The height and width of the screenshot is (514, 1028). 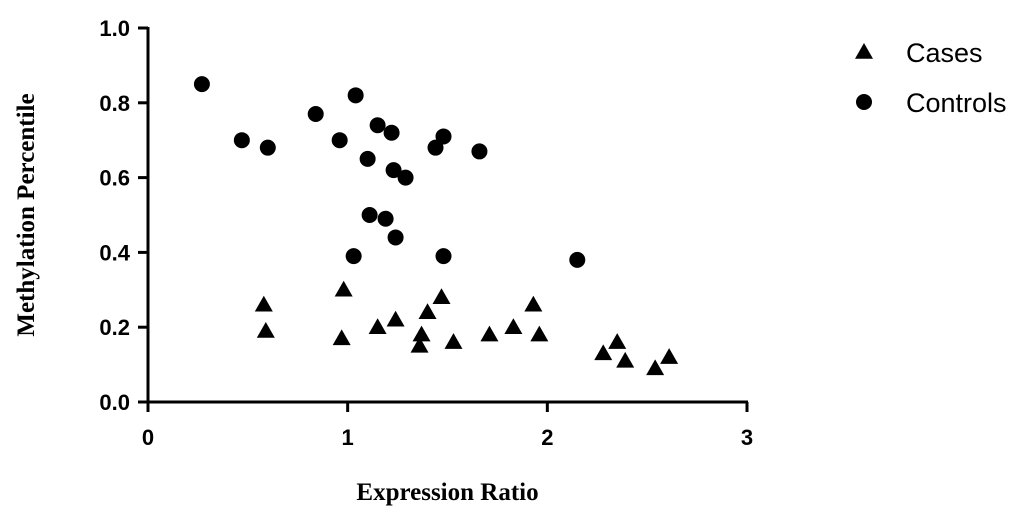 I want to click on series-cases, so click(x=466, y=328).